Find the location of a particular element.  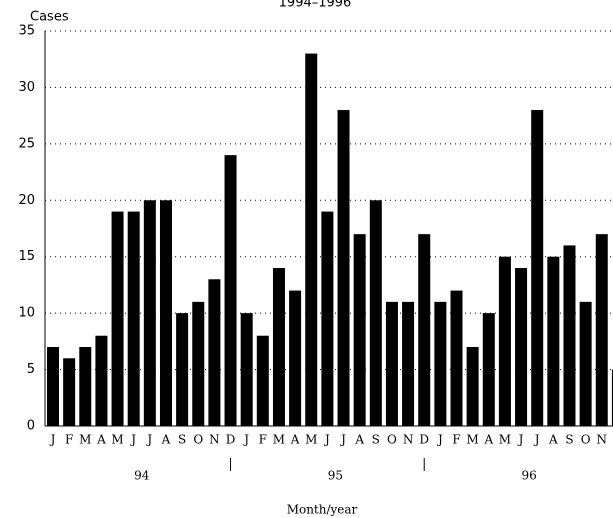

y-tick-label: 10 is located at coordinates (26, 313).